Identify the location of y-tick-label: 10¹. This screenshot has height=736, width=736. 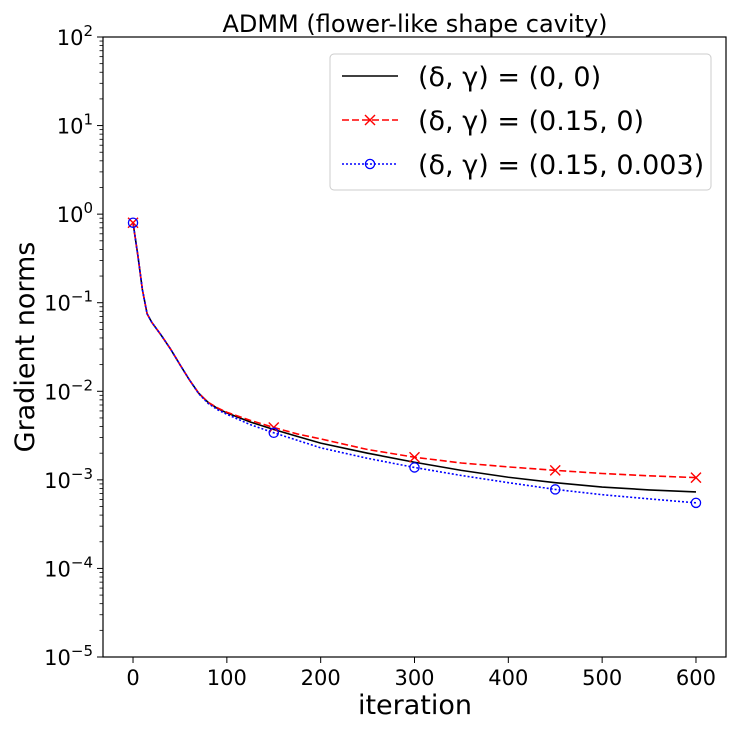
(75, 125).